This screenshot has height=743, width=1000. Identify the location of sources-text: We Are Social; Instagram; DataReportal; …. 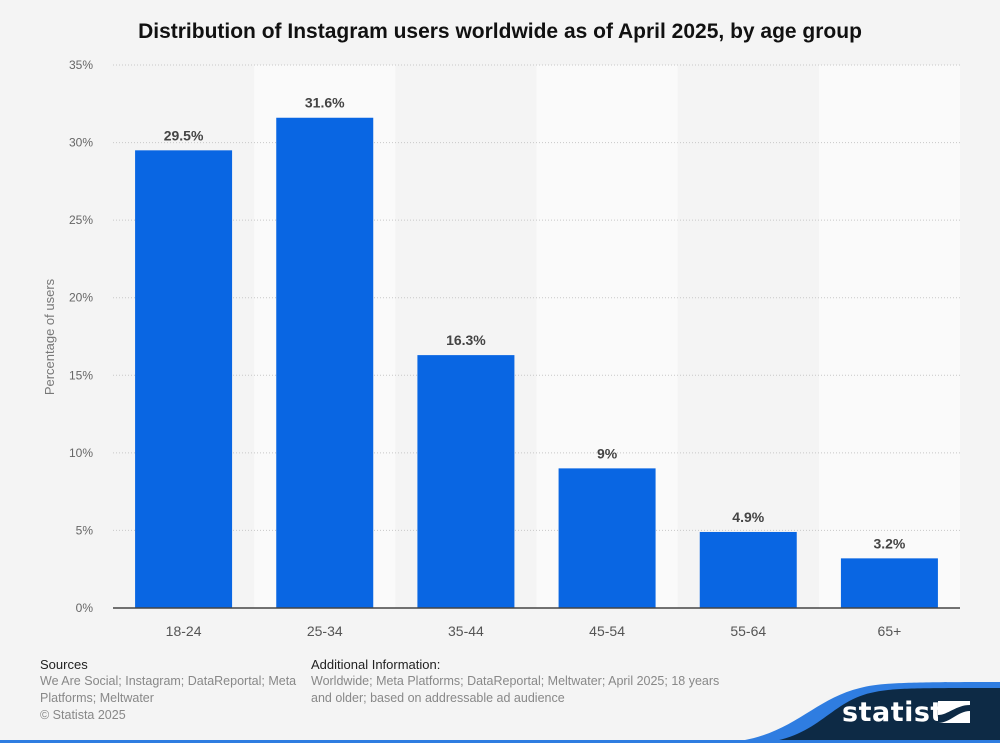
(168, 689).